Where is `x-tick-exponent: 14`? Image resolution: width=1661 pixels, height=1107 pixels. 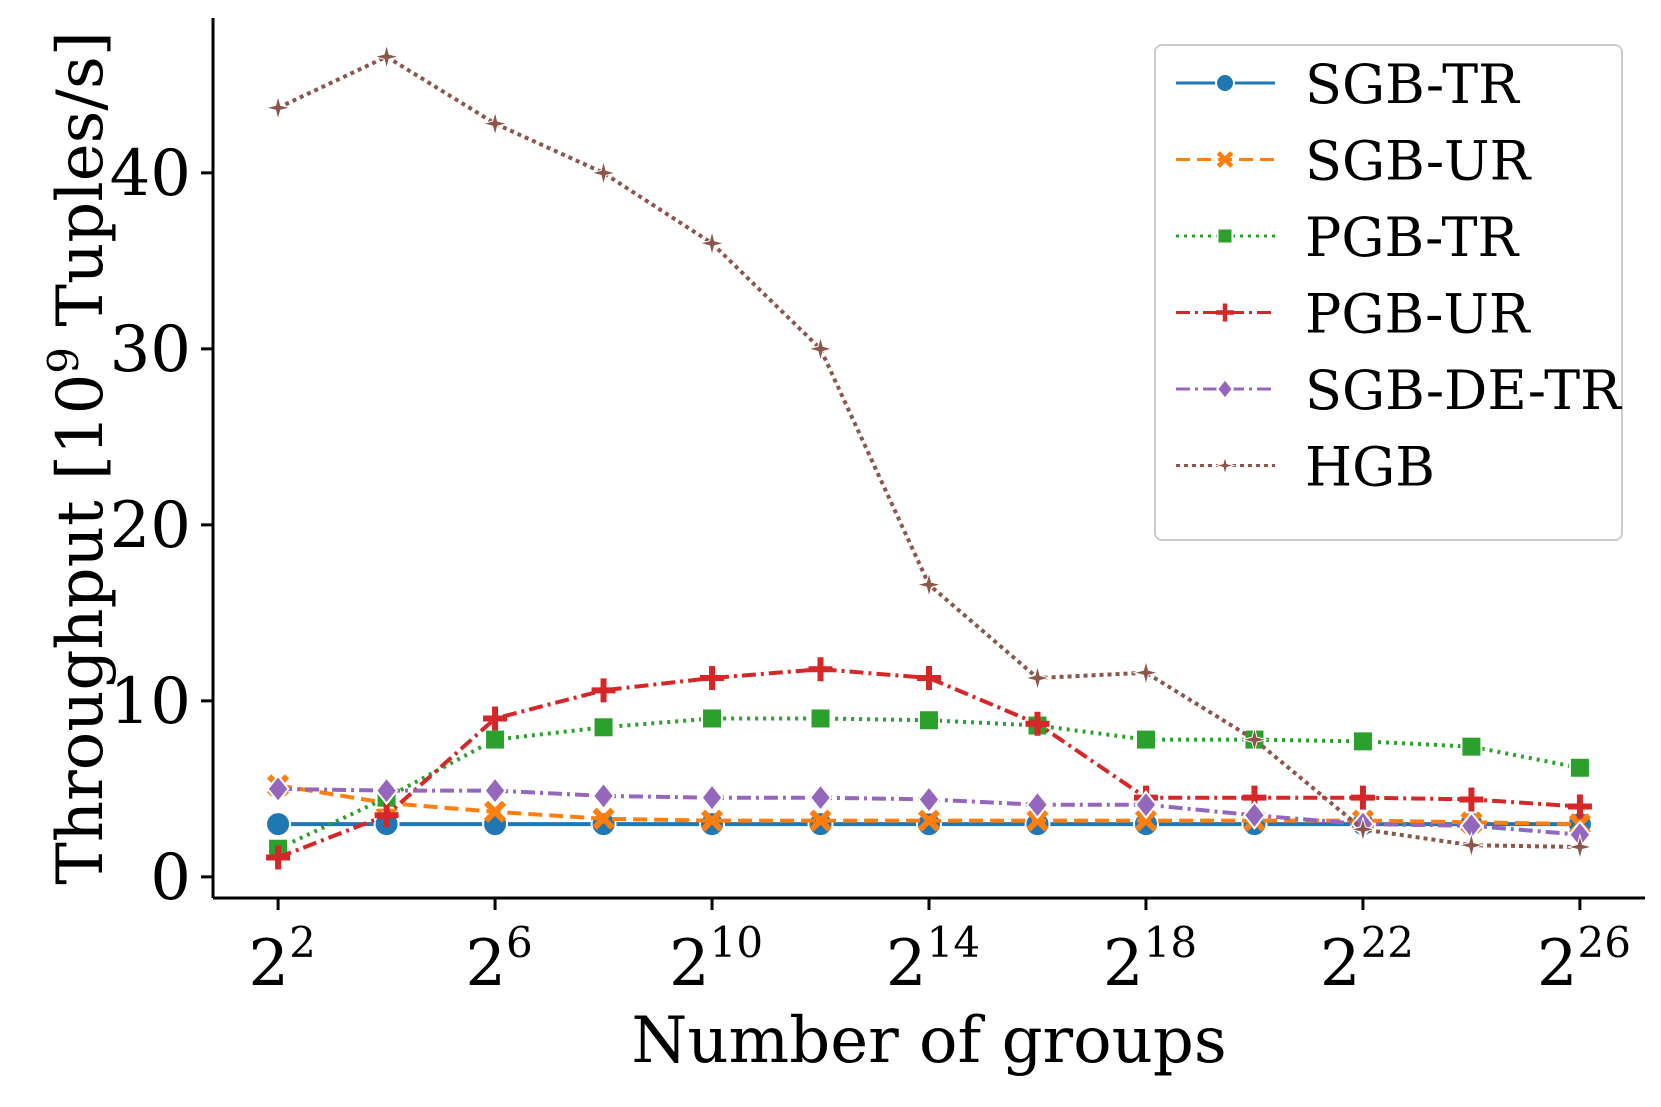
x-tick-exponent: 14 is located at coordinates (953, 942).